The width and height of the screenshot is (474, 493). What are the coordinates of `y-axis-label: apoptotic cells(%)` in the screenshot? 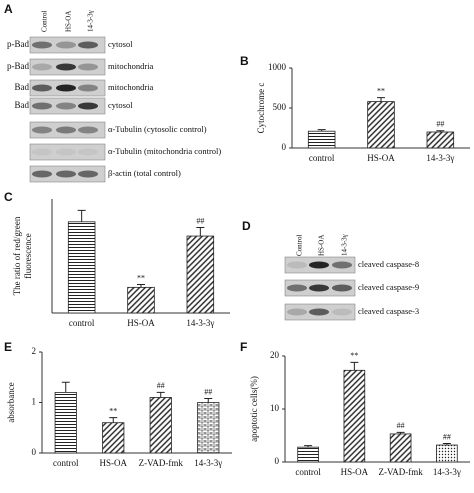 It's located at (254, 409).